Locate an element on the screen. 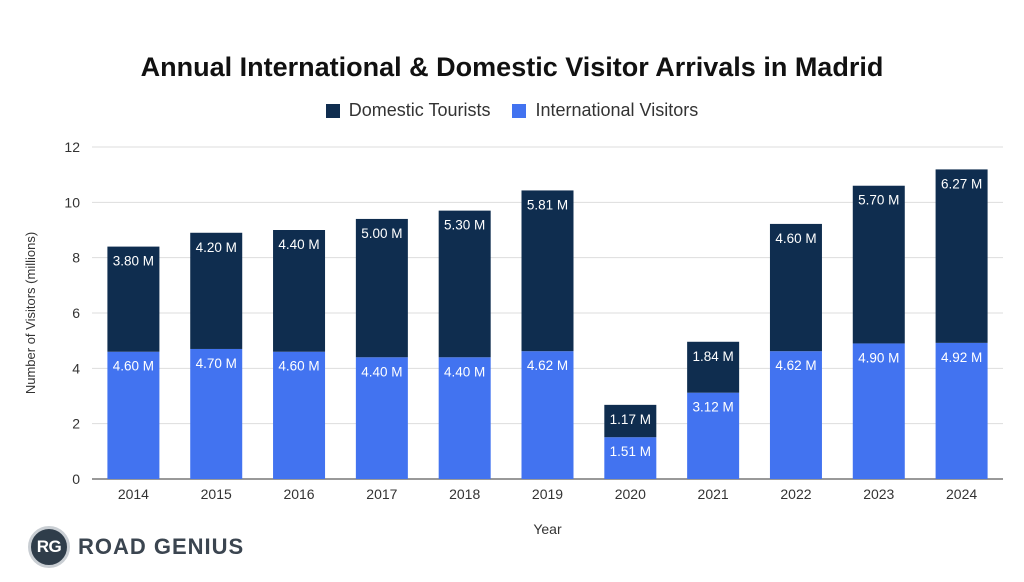 This screenshot has width=1024, height=582. data-label-domestic: 5.00 M is located at coordinates (381, 233).